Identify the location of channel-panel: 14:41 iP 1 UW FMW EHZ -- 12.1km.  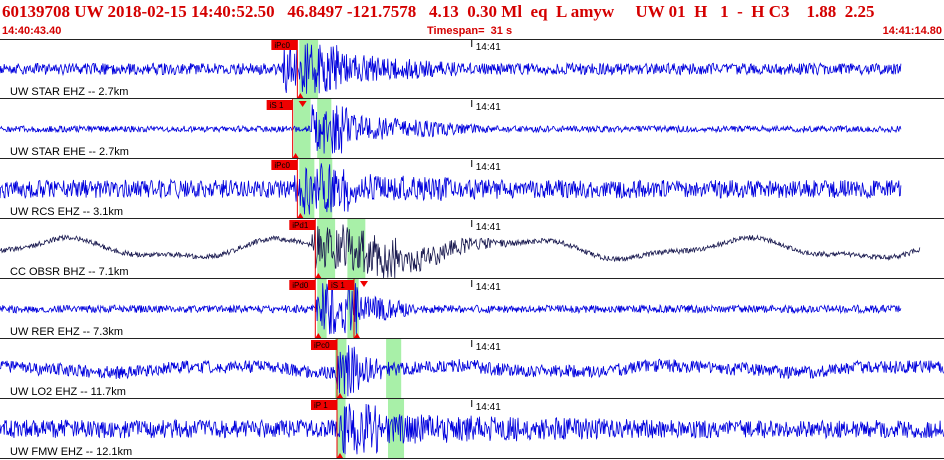
(472, 429).